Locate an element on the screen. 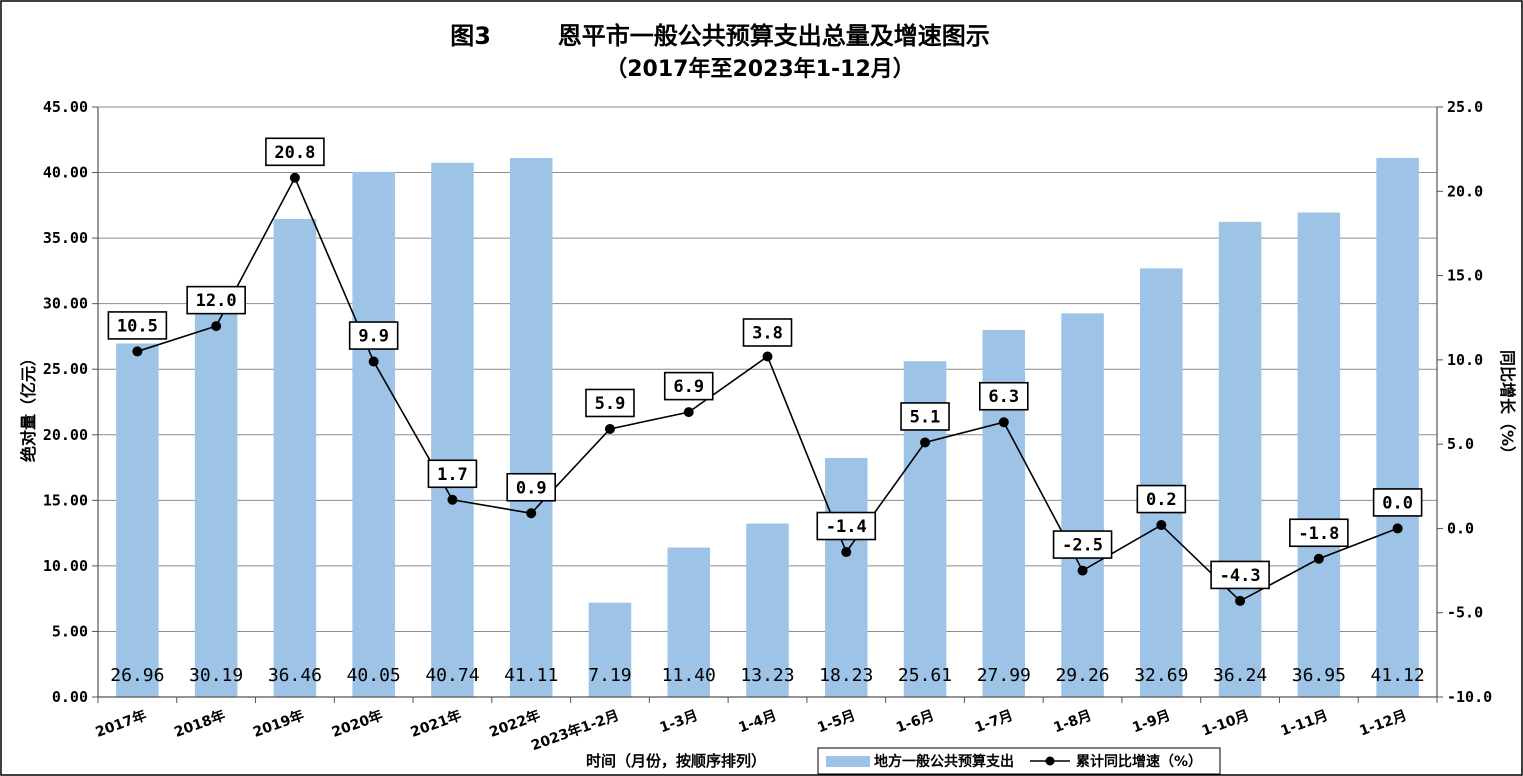 The image size is (1523, 776). point-label: 1.7 is located at coordinates (452, 474).